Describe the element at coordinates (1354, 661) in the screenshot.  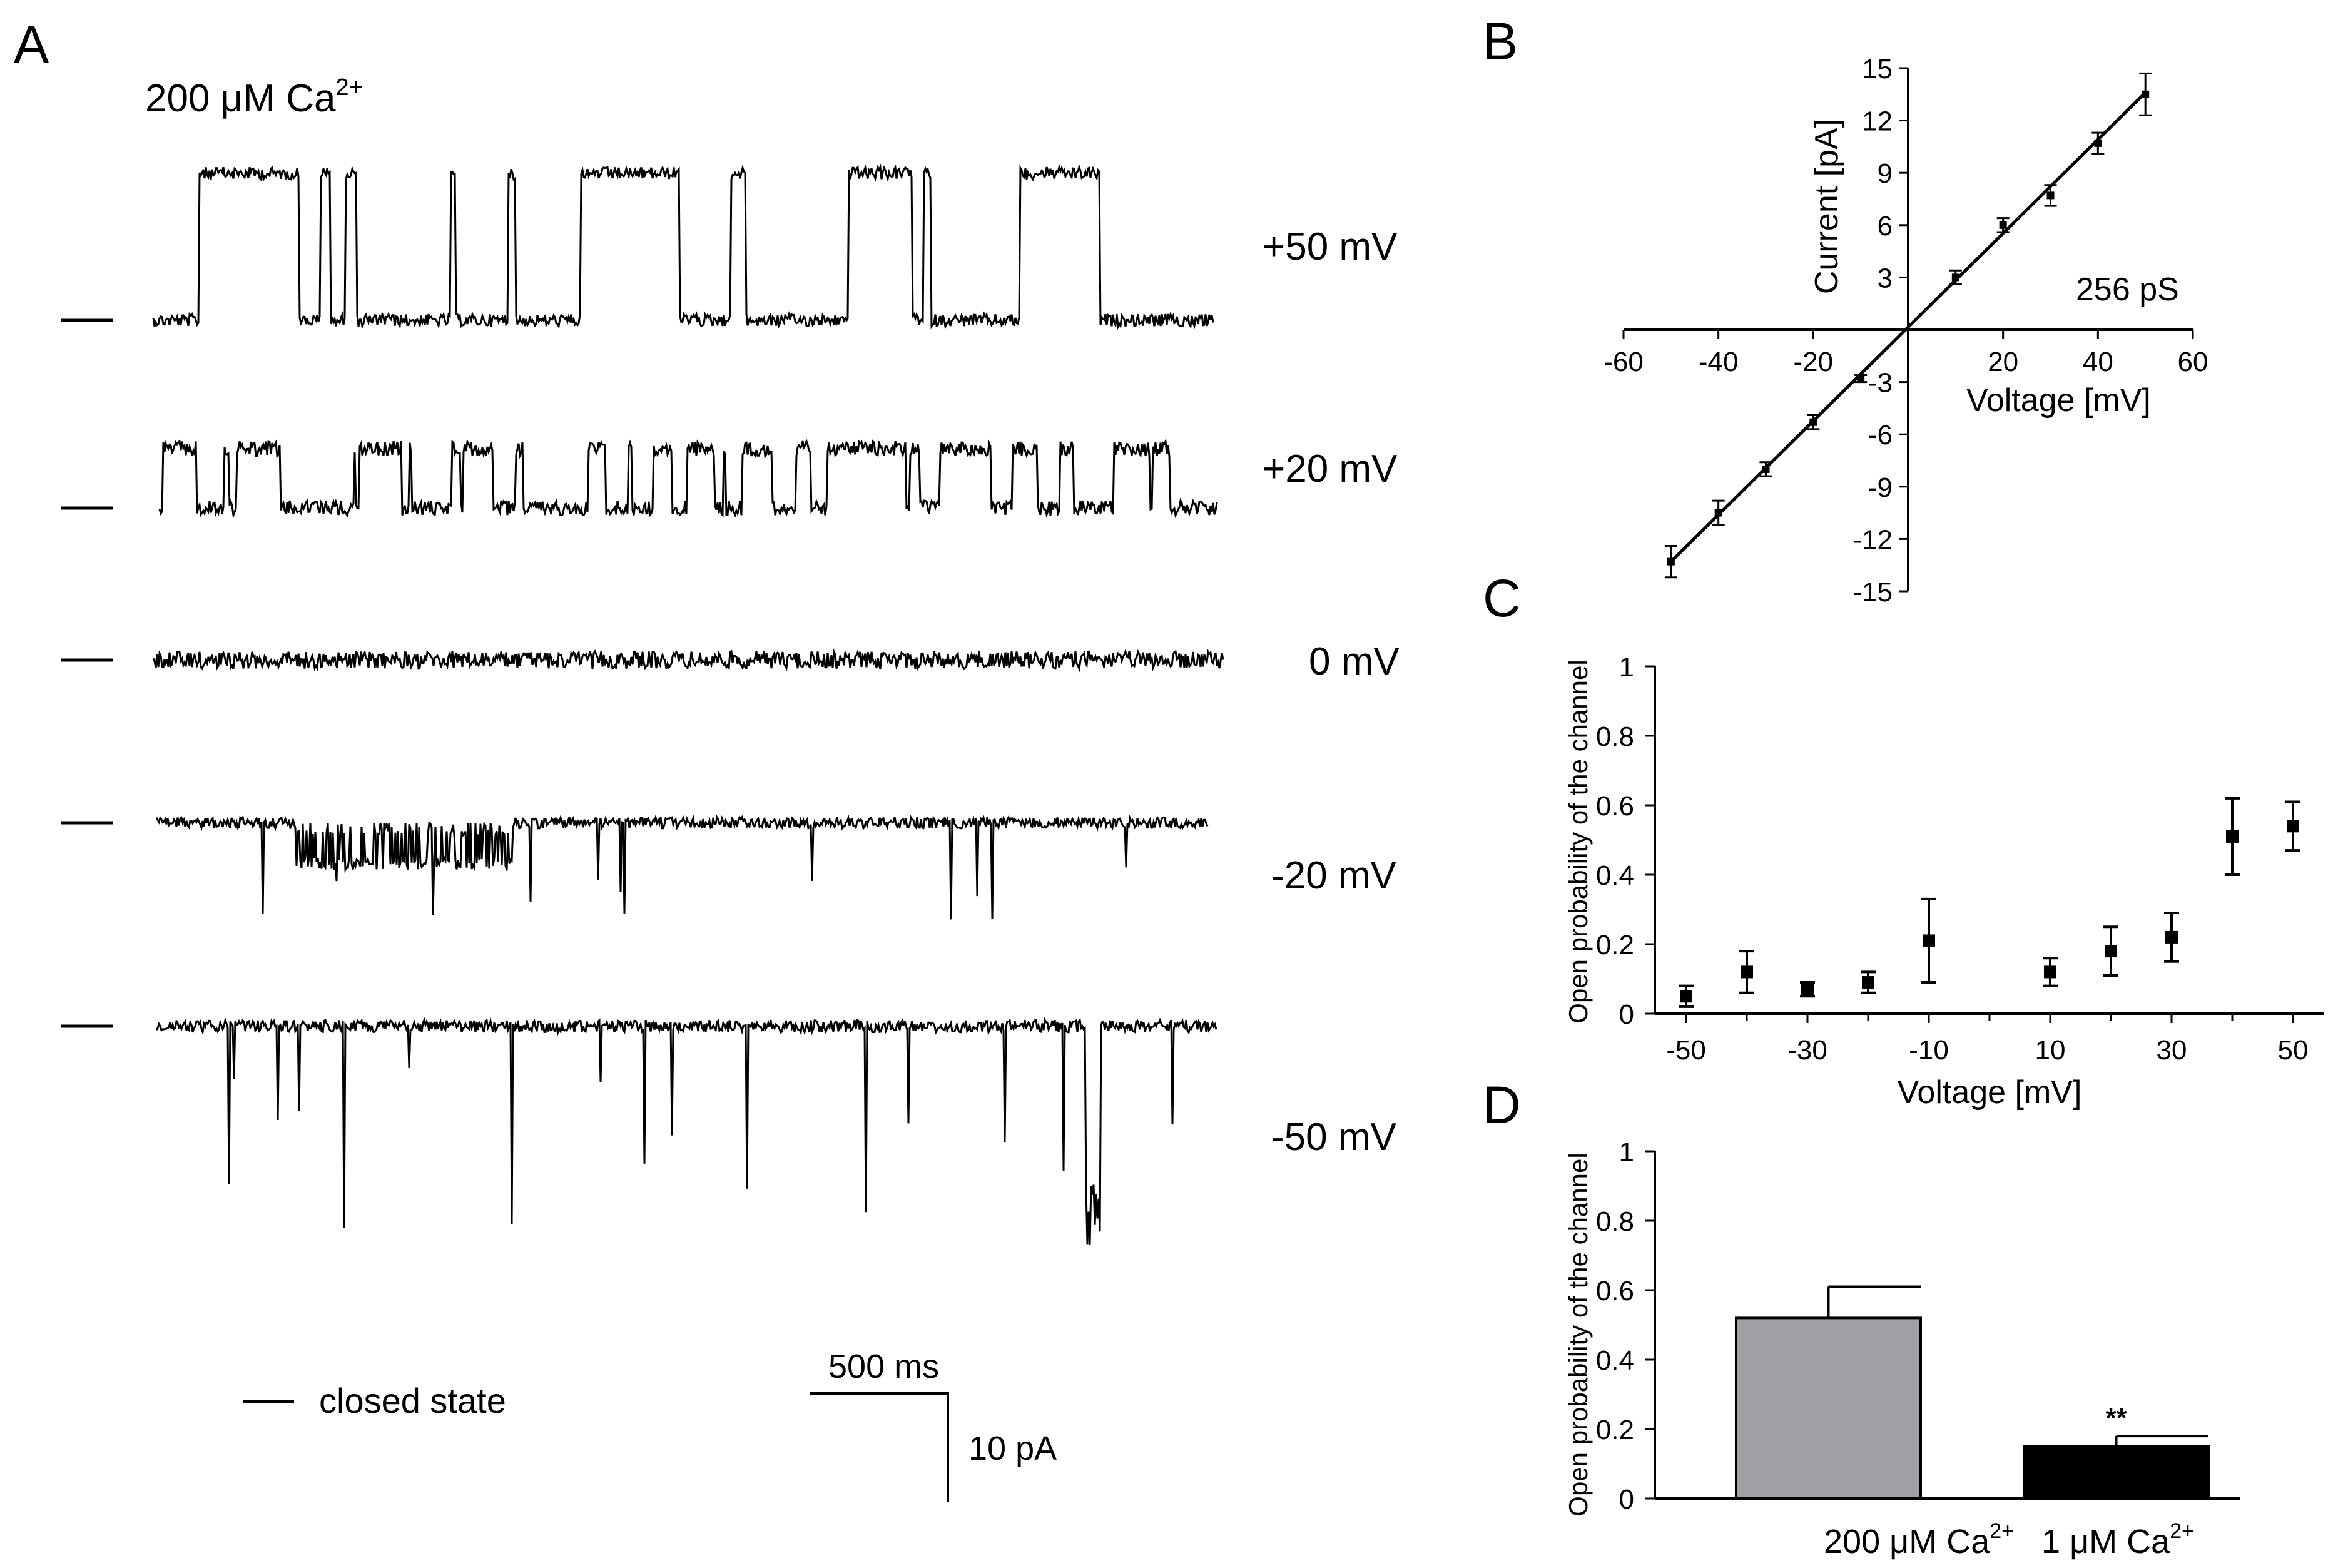
I see `voltage-label-0mv: 0 mV` at that location.